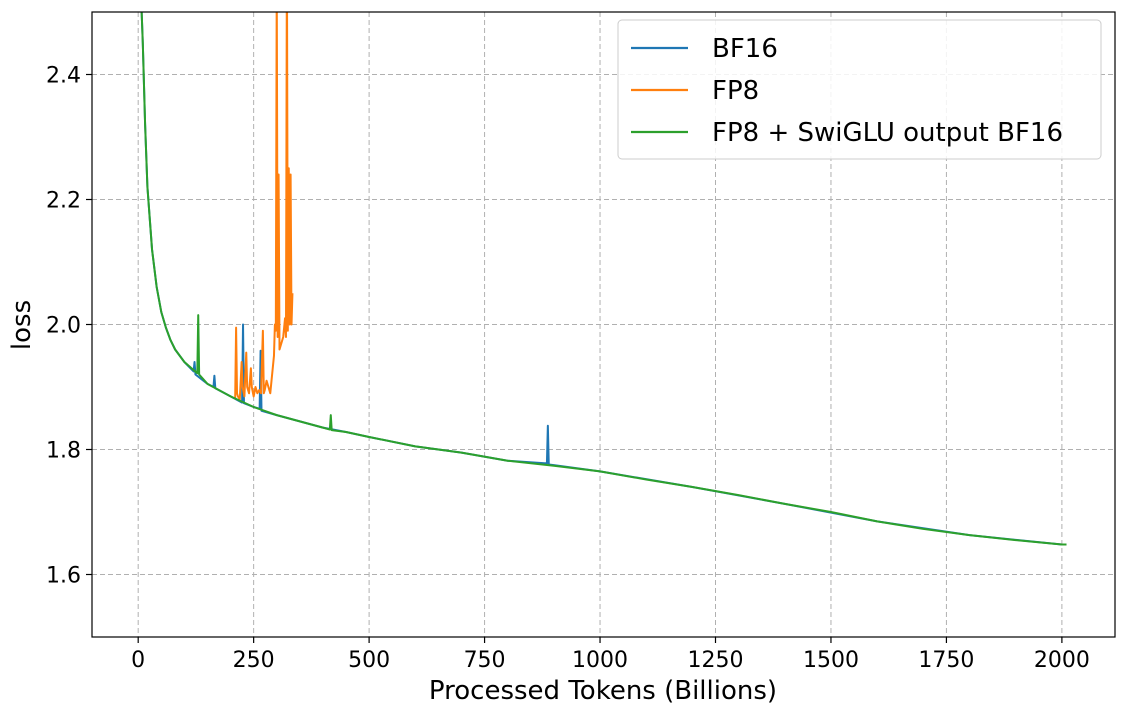  Describe the element at coordinates (600, 660) in the screenshot. I see `x-tick-label: 1000` at that location.